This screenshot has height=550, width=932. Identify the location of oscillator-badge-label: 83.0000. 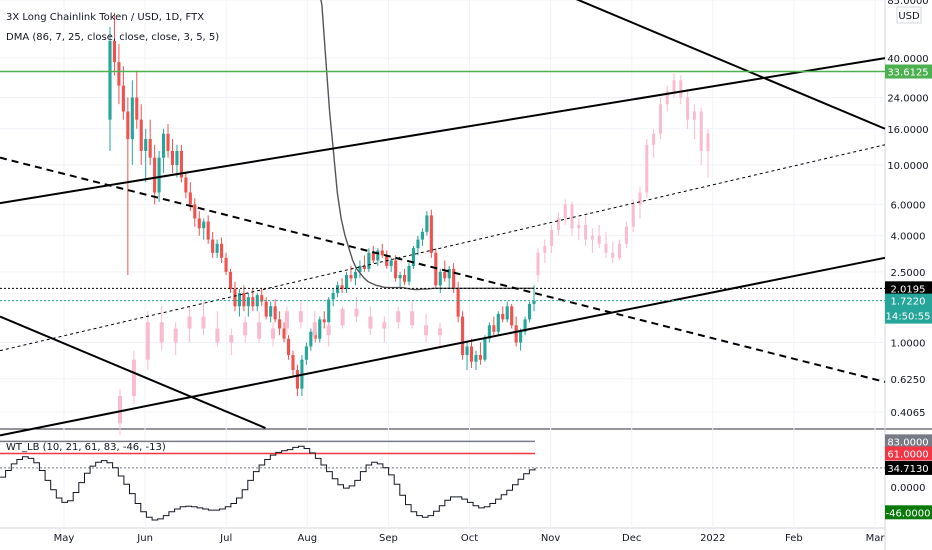
(907, 442).